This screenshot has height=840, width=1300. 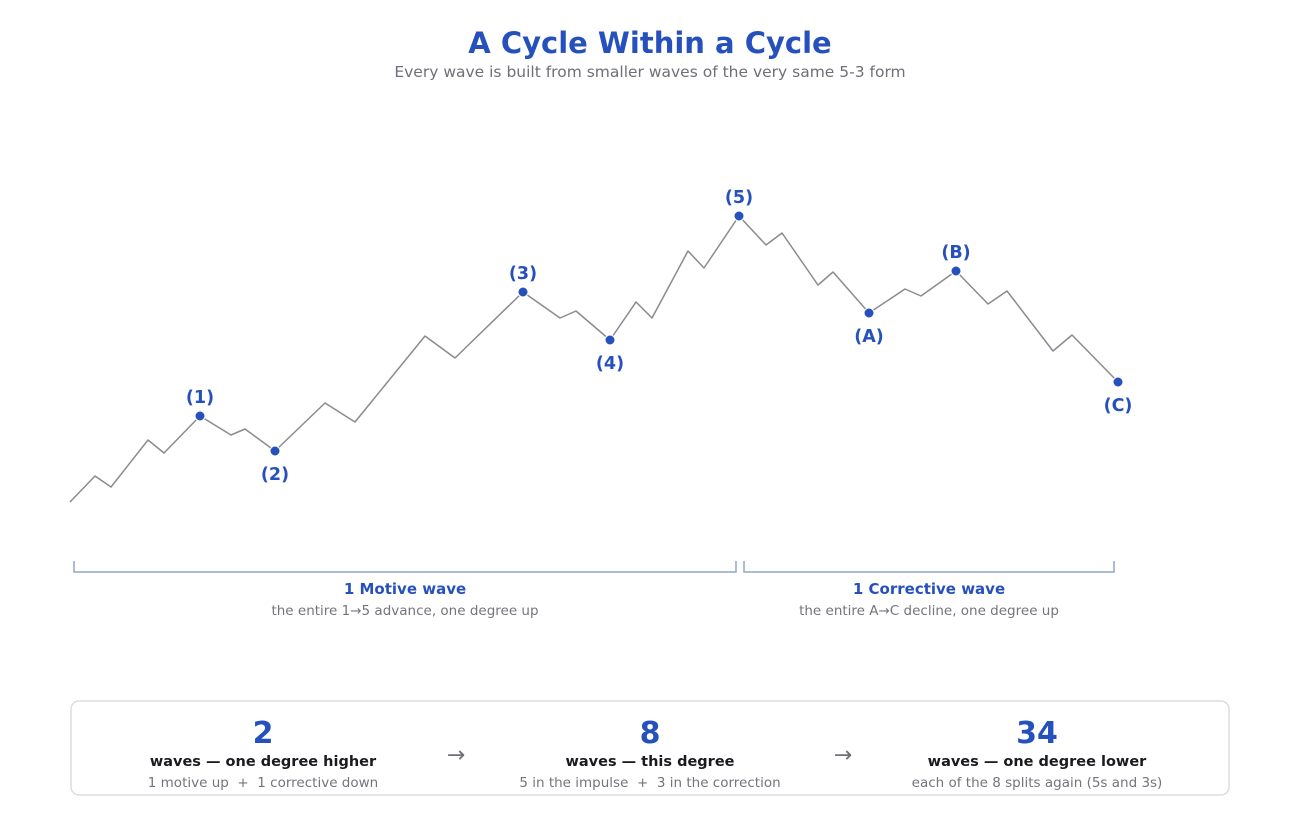 I want to click on stat-label-higher: waves — one degree higher, so click(x=263, y=762).